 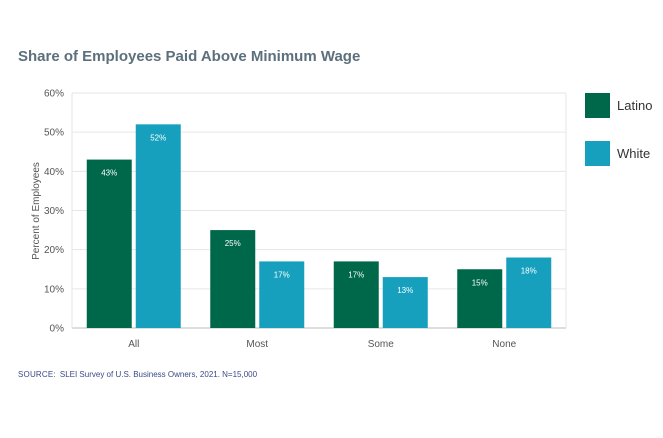 What do you see at coordinates (322, 344) in the screenshot?
I see `x-axis-ticks: All Most Some None` at bounding box center [322, 344].